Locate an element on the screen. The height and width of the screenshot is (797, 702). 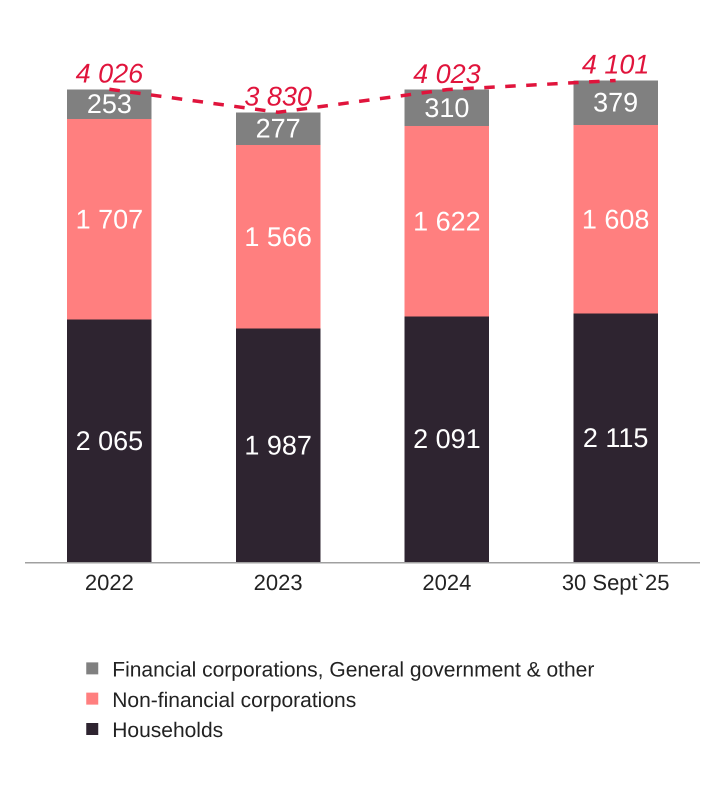
legend-label: Financial corporations, General government & other is located at coordinates (353, 670).